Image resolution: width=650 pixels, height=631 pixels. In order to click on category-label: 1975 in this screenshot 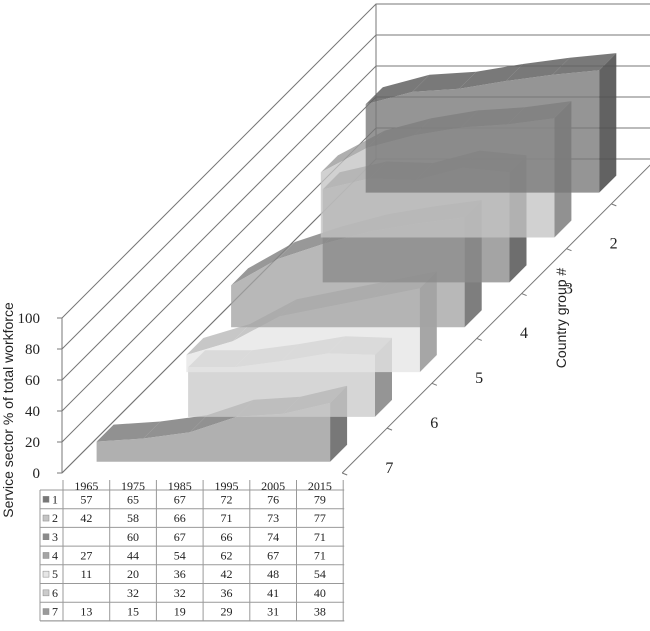, I will do `click(133, 486)`.